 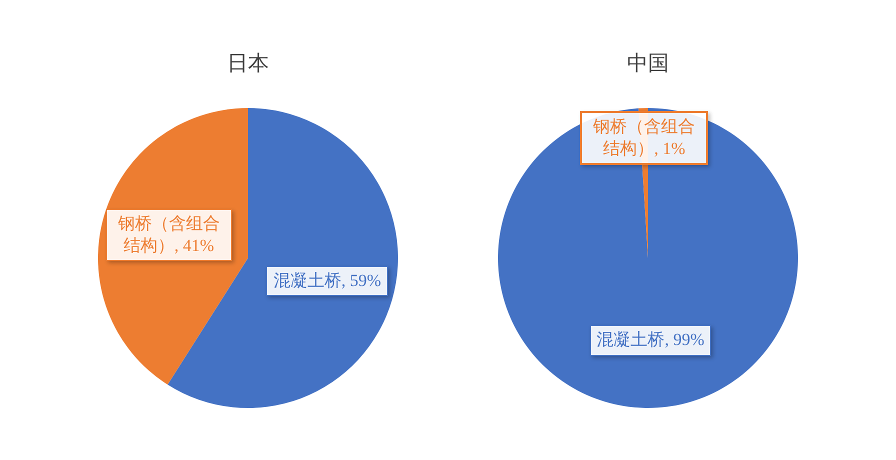 I want to click on slice-label: 混凝土桥, 99%, so click(x=651, y=340).